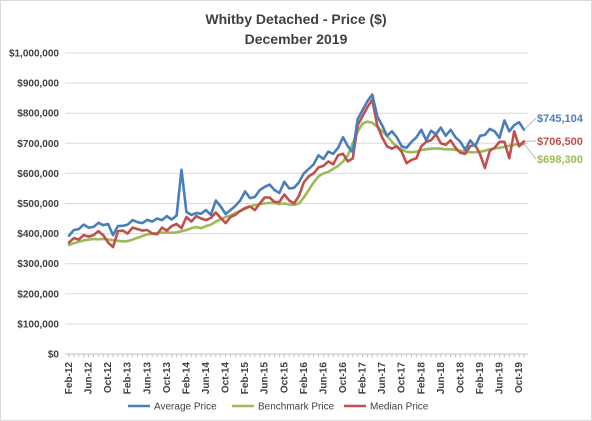 Image resolution: width=592 pixels, height=421 pixels. Describe the element at coordinates (245, 378) in the screenshot. I see `x-tick-label: Feb-15` at that location.